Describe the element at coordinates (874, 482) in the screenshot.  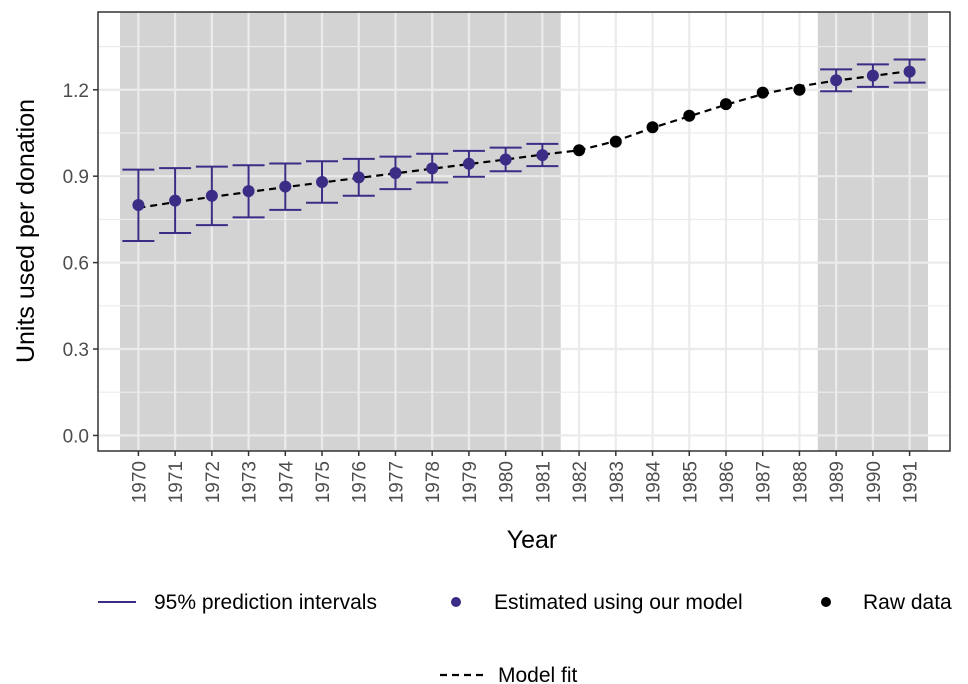
I see `x-tick-label: 1990` at that location.